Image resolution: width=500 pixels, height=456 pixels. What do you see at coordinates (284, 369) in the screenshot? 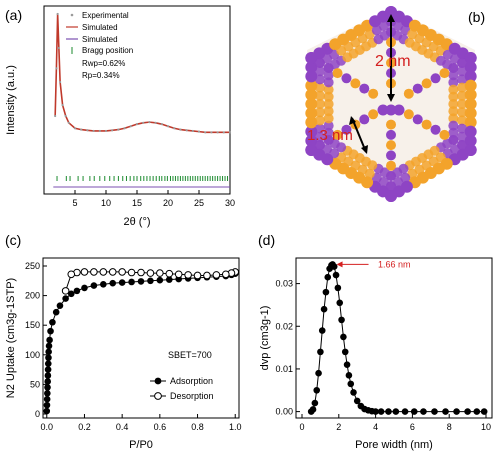
I see `panel-d-y-tick-label: 0.01` at bounding box center [284, 369].